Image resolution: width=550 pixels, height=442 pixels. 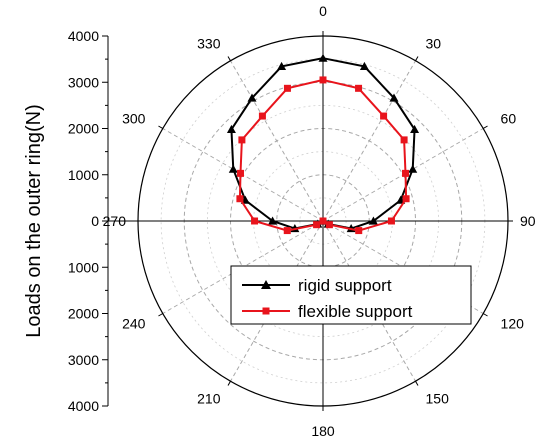 I want to click on angle-tick-label: 120, so click(x=513, y=324).